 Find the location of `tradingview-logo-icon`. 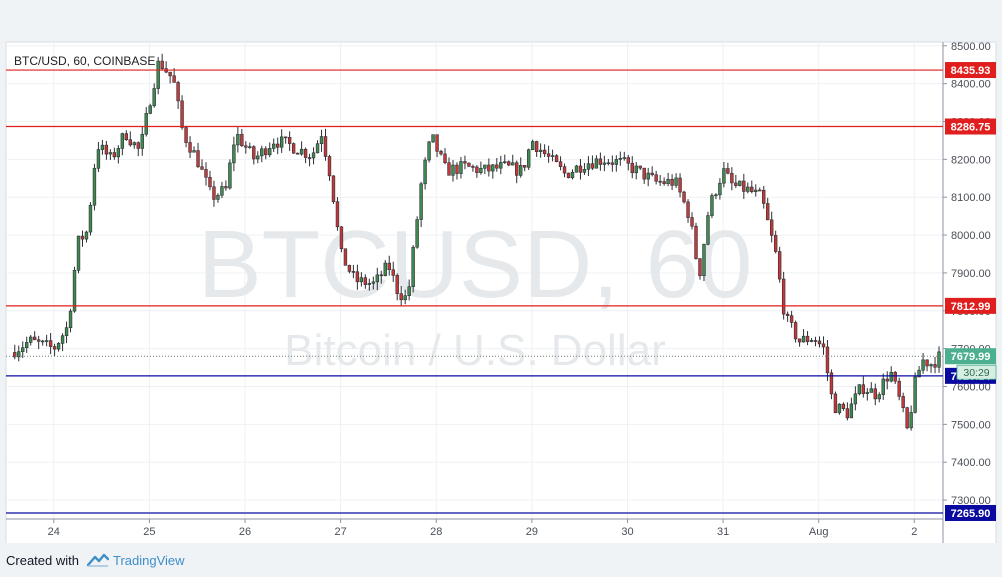

tradingview-logo-icon is located at coordinates (97, 560).